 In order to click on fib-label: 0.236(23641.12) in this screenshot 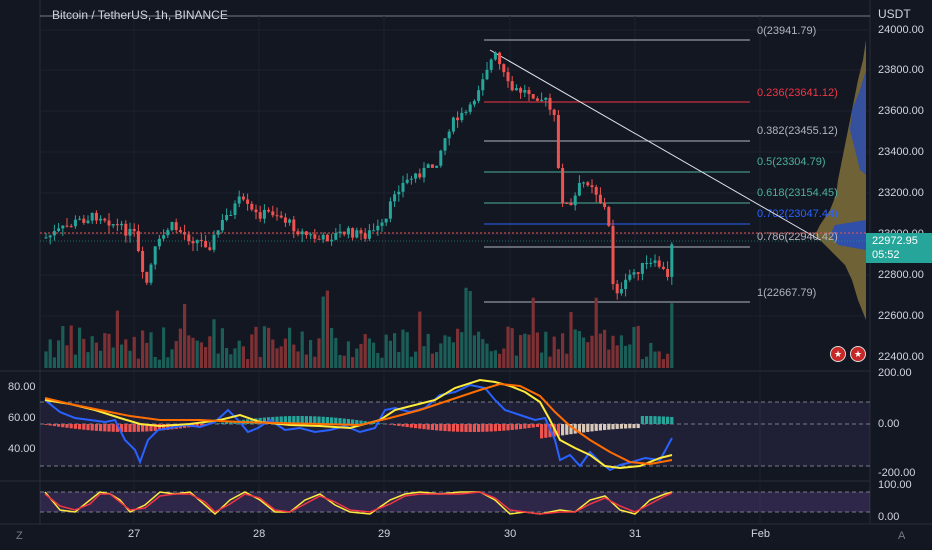, I will do `click(797, 93)`.